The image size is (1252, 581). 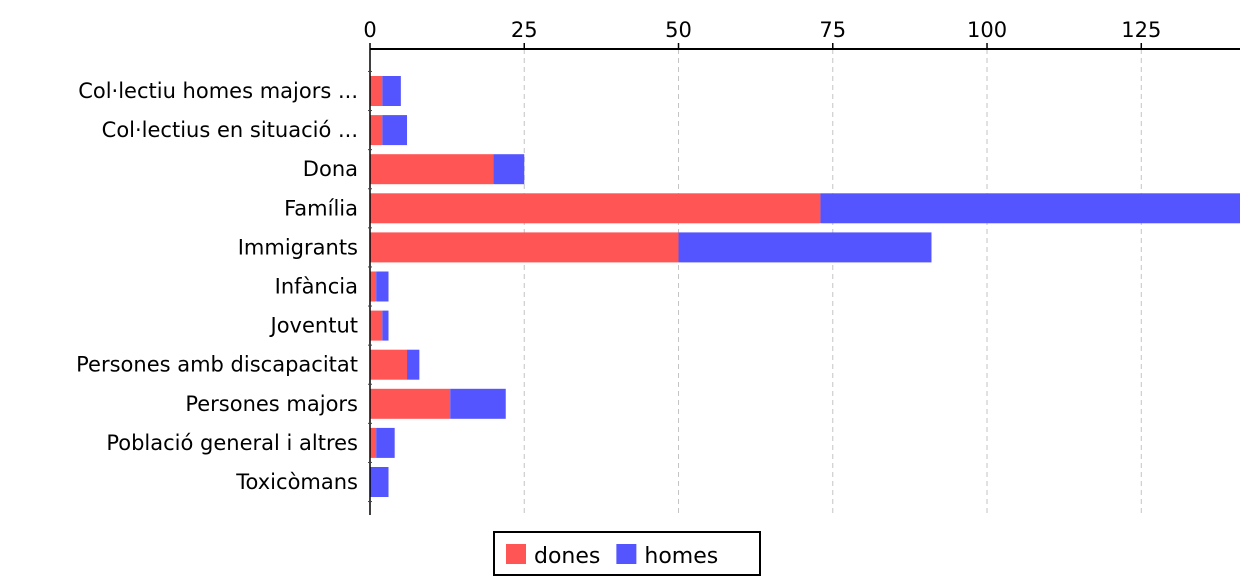 What do you see at coordinates (369, 30) in the screenshot?
I see `x-tick-label: 0` at bounding box center [369, 30].